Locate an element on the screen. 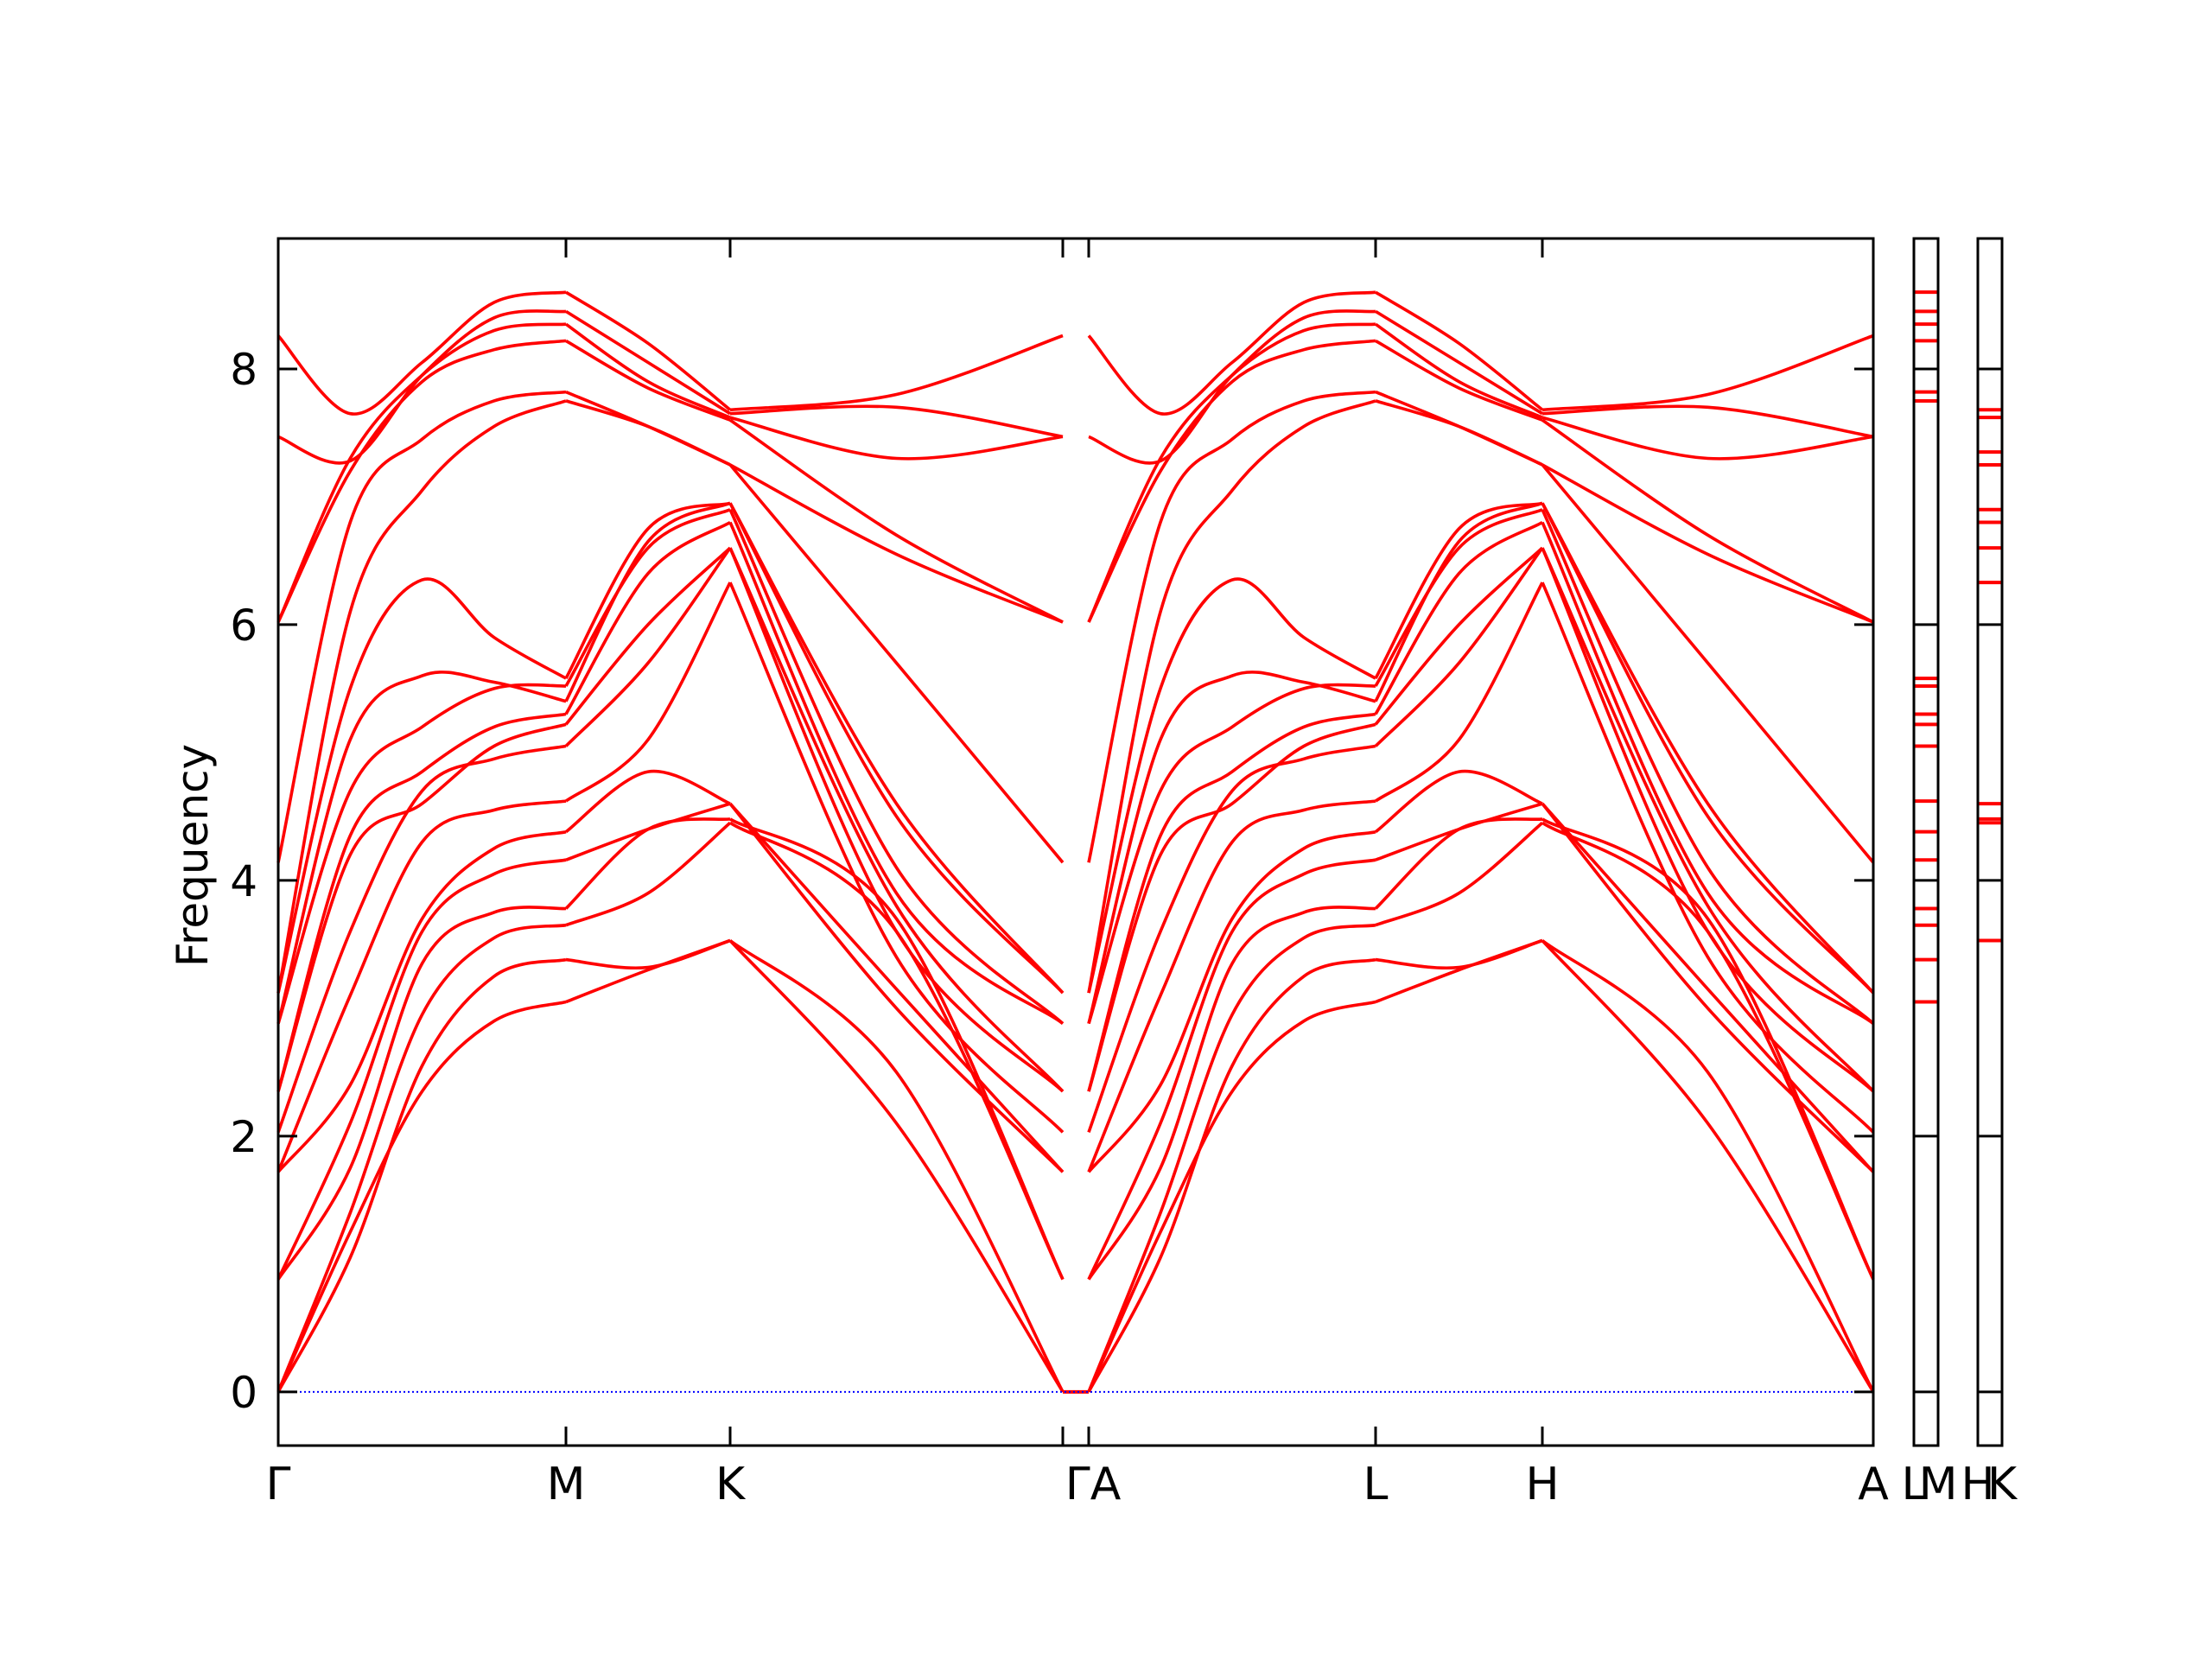  side-panels is located at coordinates (1958, 841).